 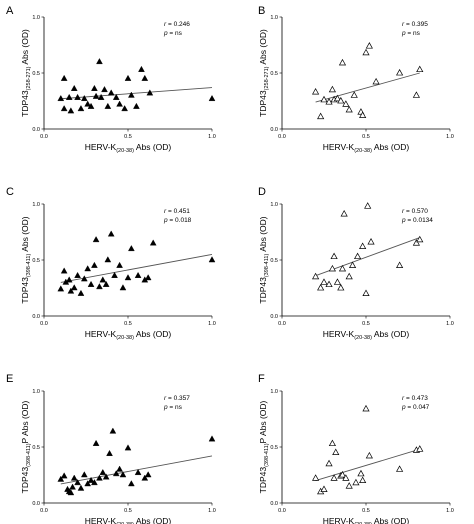 I want to click on r-stat: r = 0.451, so click(x=177, y=211).